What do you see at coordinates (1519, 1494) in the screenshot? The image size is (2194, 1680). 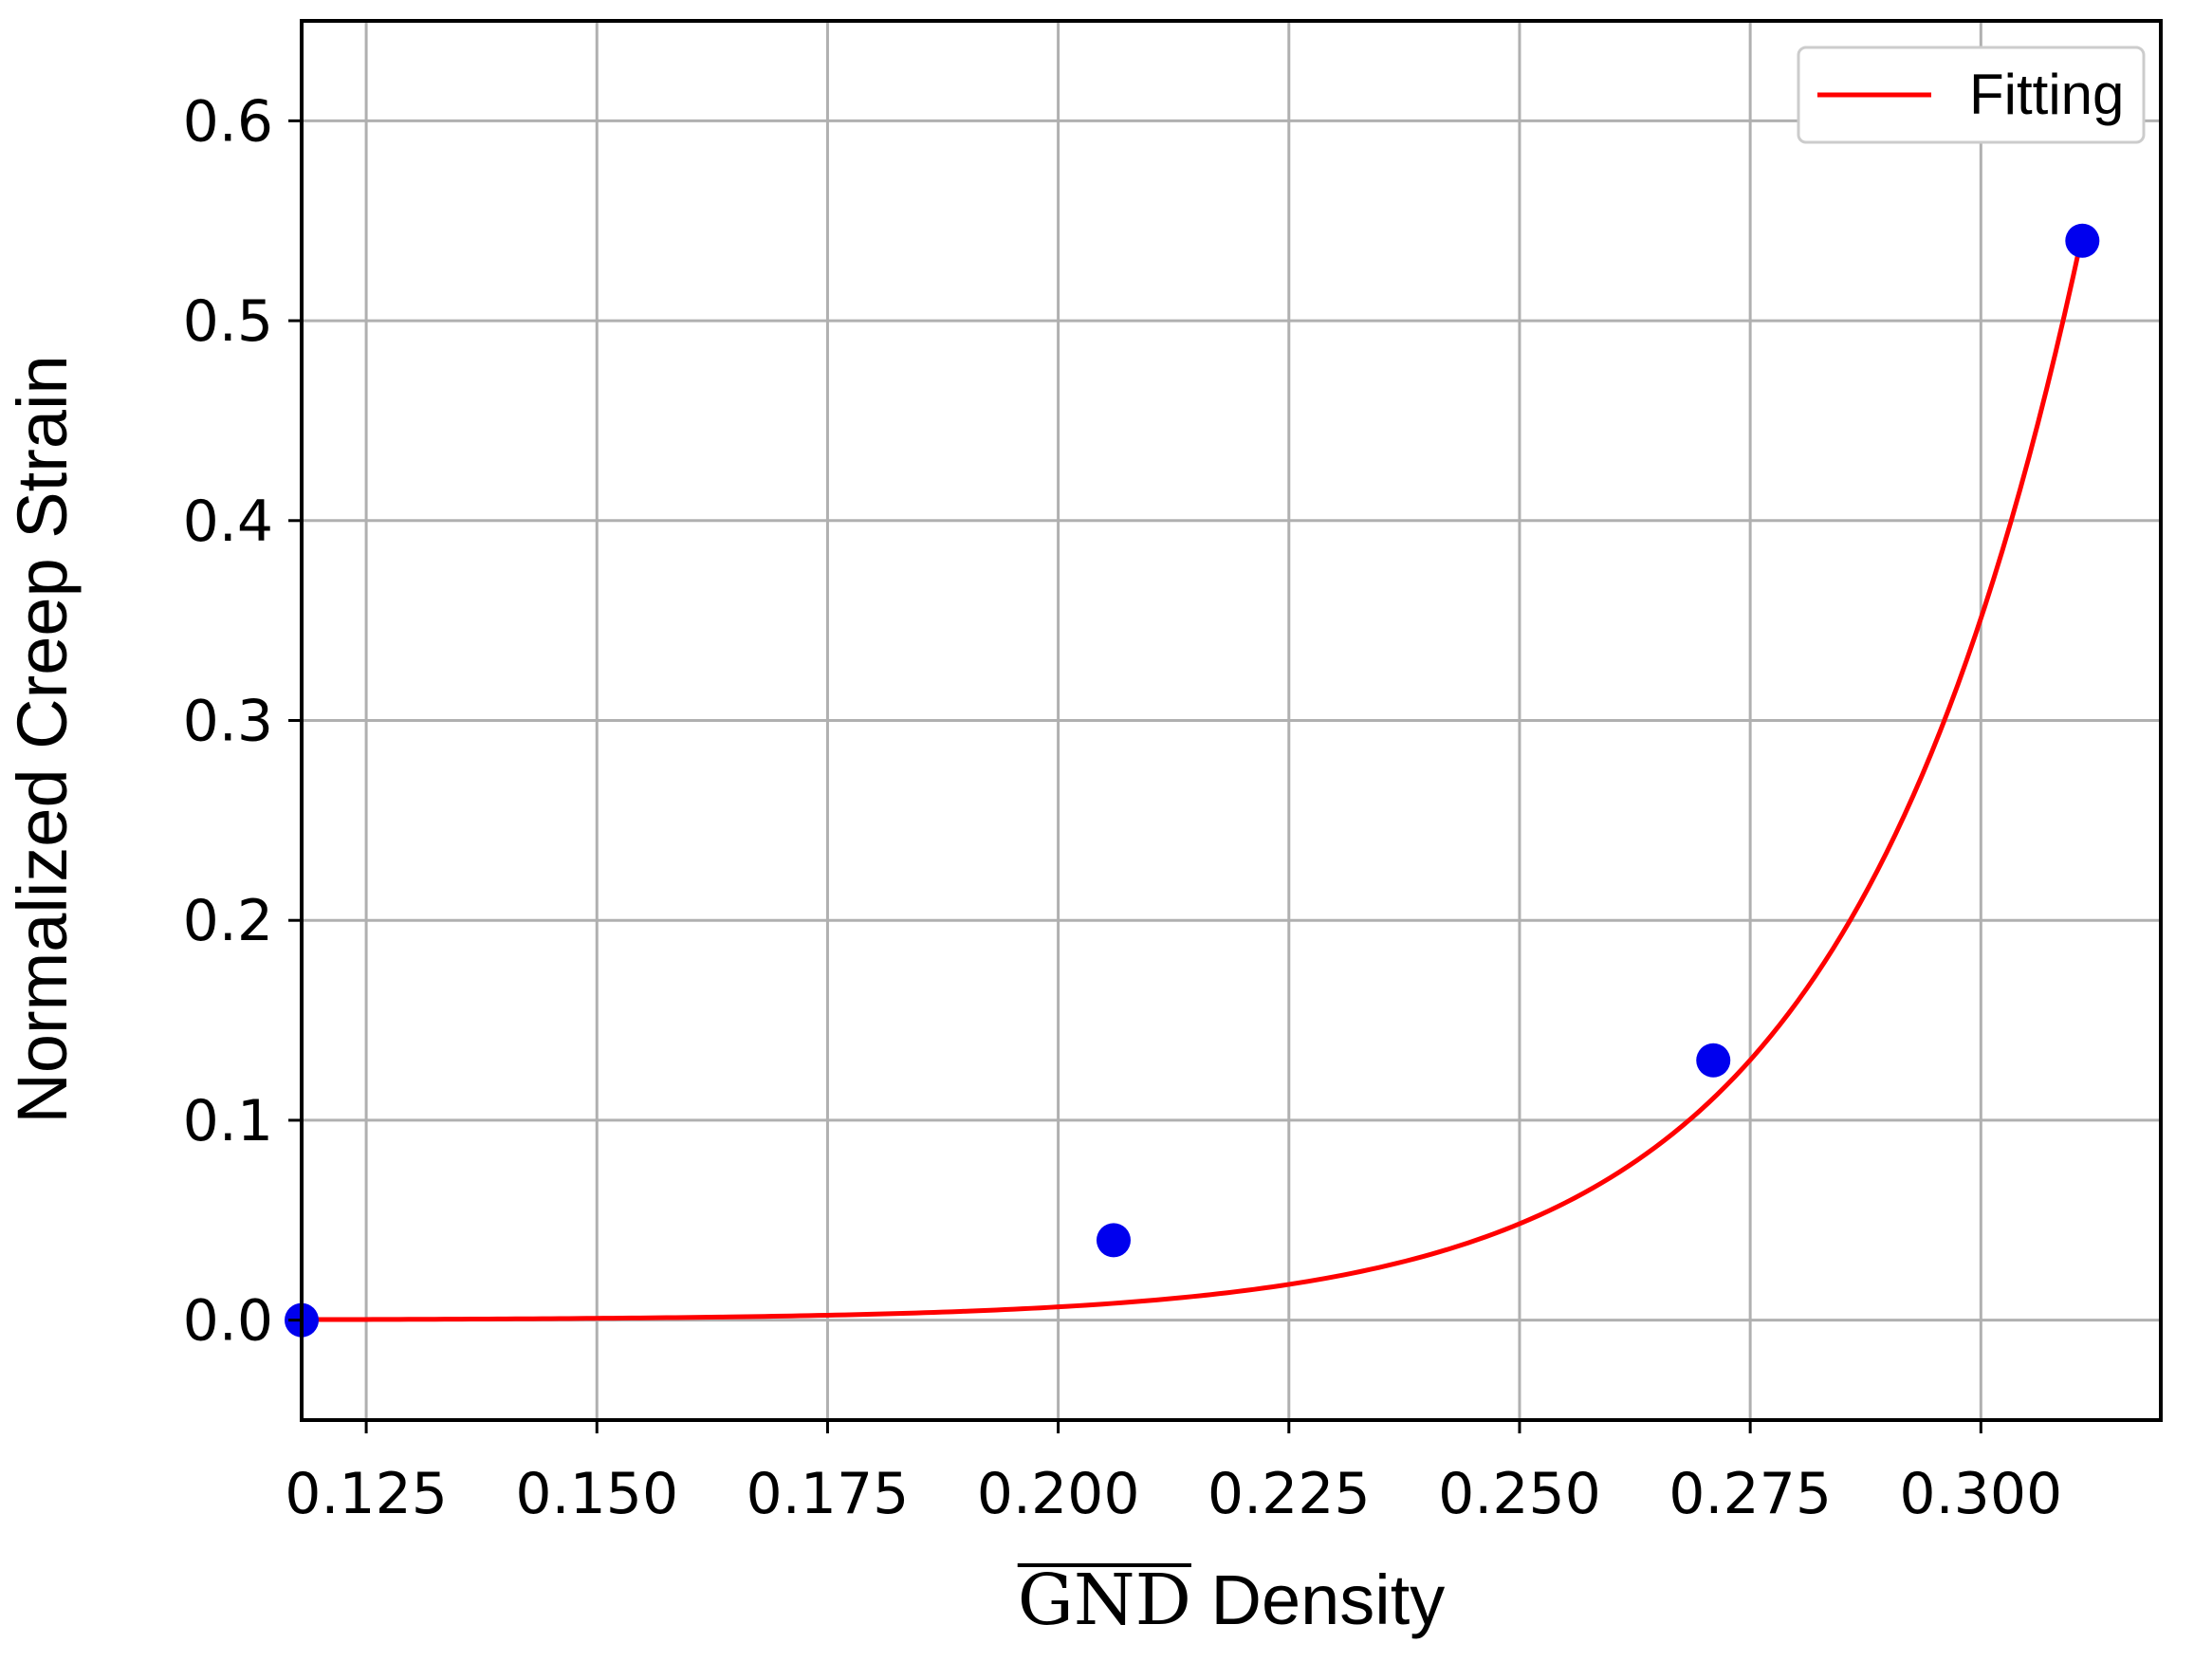 I see `x-tick-label: 0.250` at bounding box center [1519, 1494].